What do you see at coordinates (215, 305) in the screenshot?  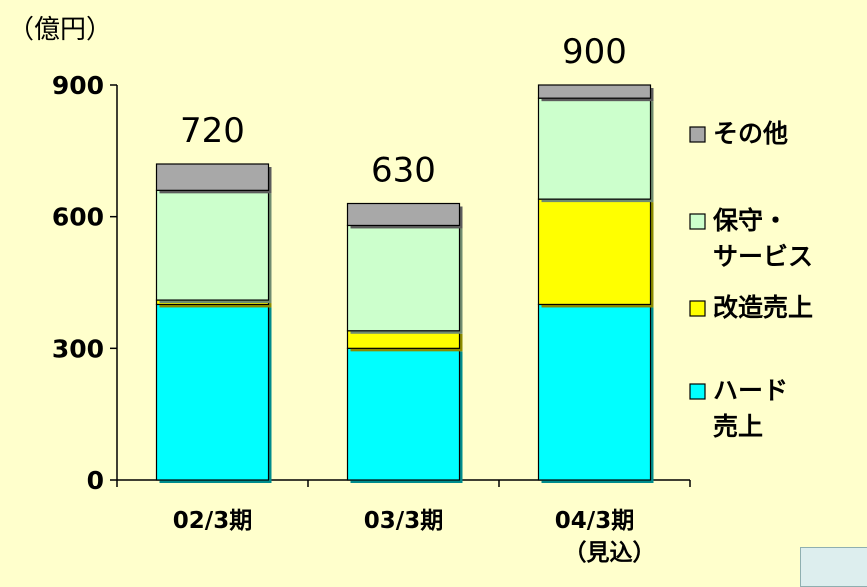 I see `bar-shadow` at bounding box center [215, 305].